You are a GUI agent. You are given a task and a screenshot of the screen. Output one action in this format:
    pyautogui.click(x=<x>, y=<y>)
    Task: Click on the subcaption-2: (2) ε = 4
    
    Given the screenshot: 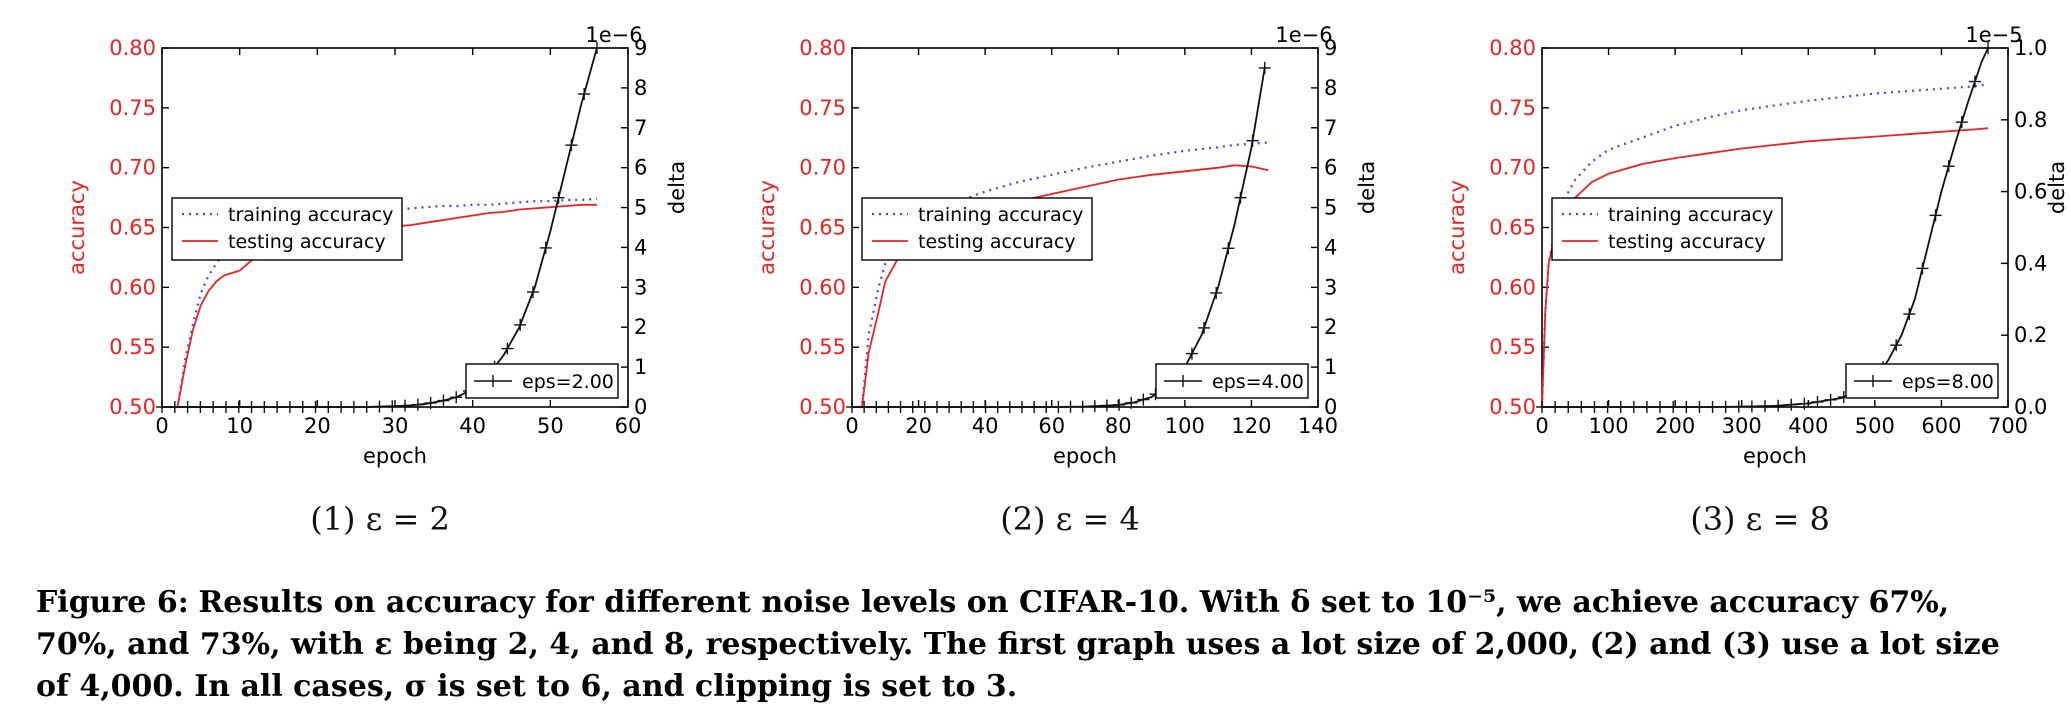 What is the action you would take?
    pyautogui.click(x=1070, y=519)
    